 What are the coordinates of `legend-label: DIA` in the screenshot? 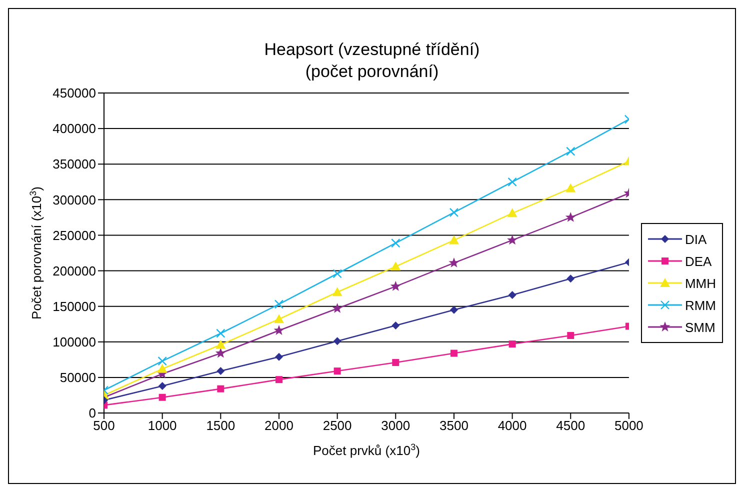 It's located at (695, 239).